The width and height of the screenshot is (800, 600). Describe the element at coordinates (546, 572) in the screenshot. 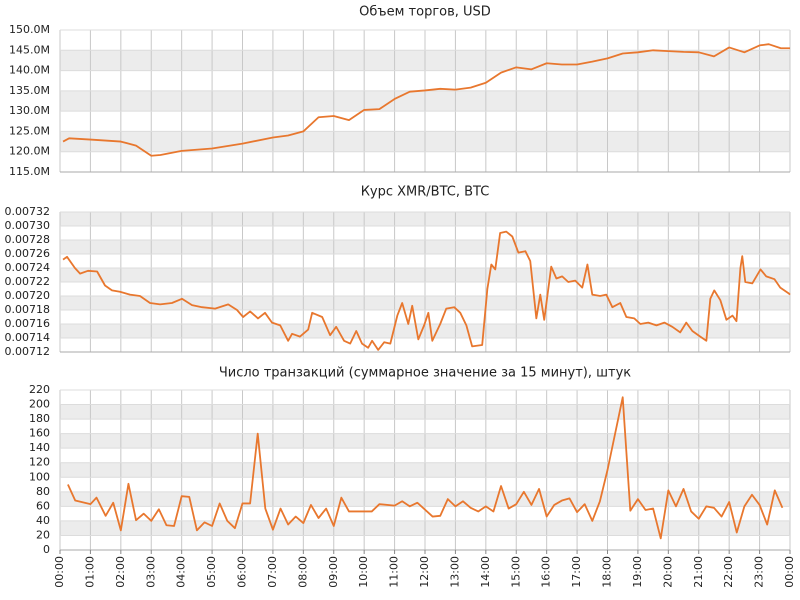

I see `x-tick-label: 16:00` at that location.